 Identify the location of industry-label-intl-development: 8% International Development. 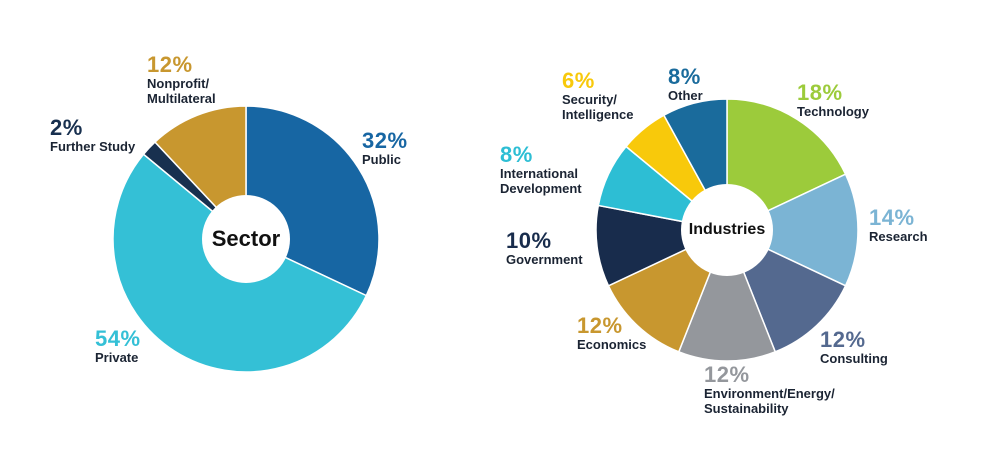
(541, 169).